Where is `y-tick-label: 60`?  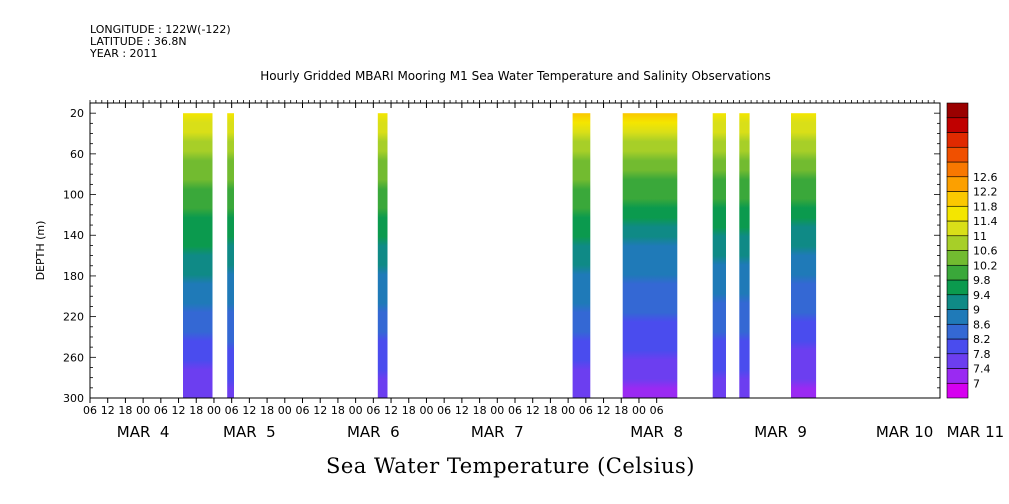 y-tick-label: 60 is located at coordinates (77, 154).